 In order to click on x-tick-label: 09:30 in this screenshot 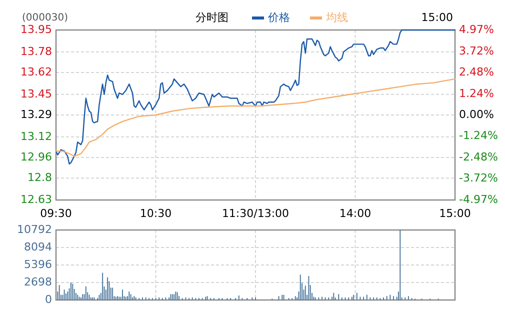, I will do `click(56, 213)`.